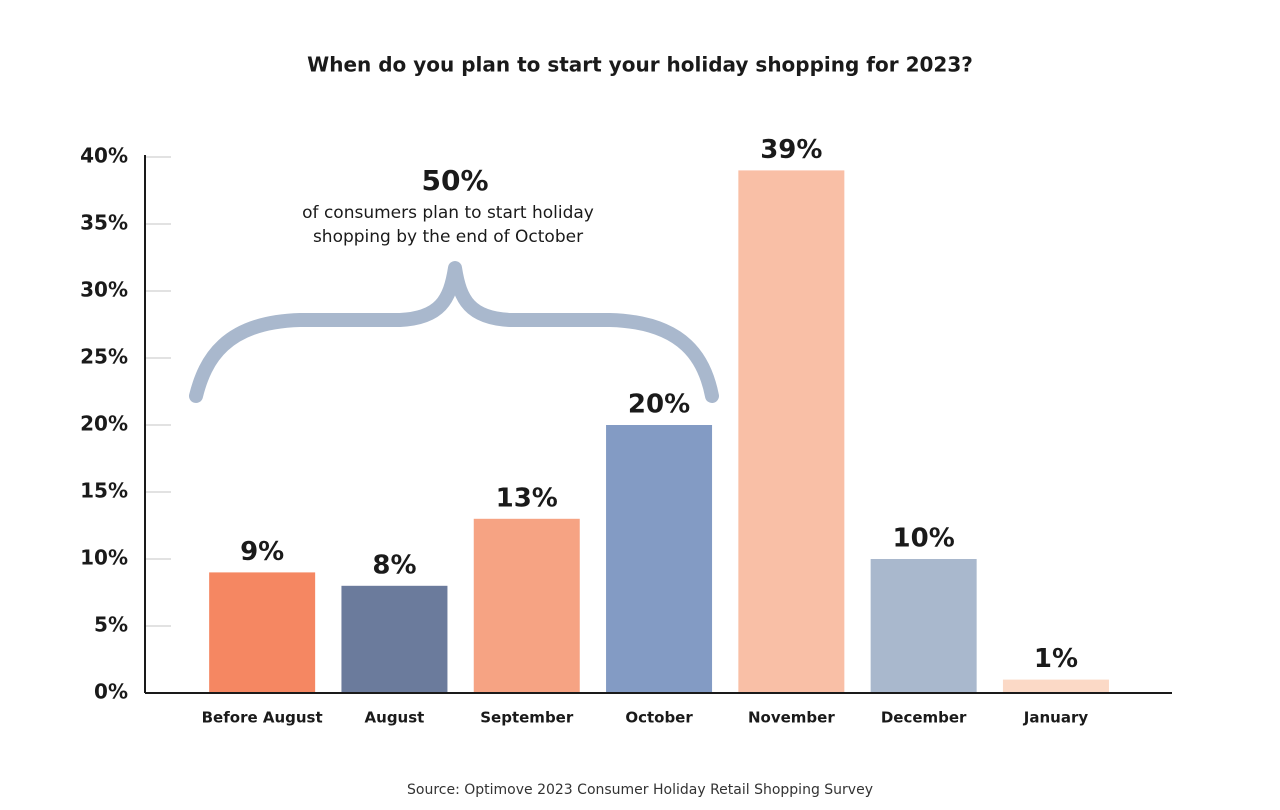 The width and height of the screenshot is (1280, 810). I want to click on y-tick-label: 15%, so click(104, 491).